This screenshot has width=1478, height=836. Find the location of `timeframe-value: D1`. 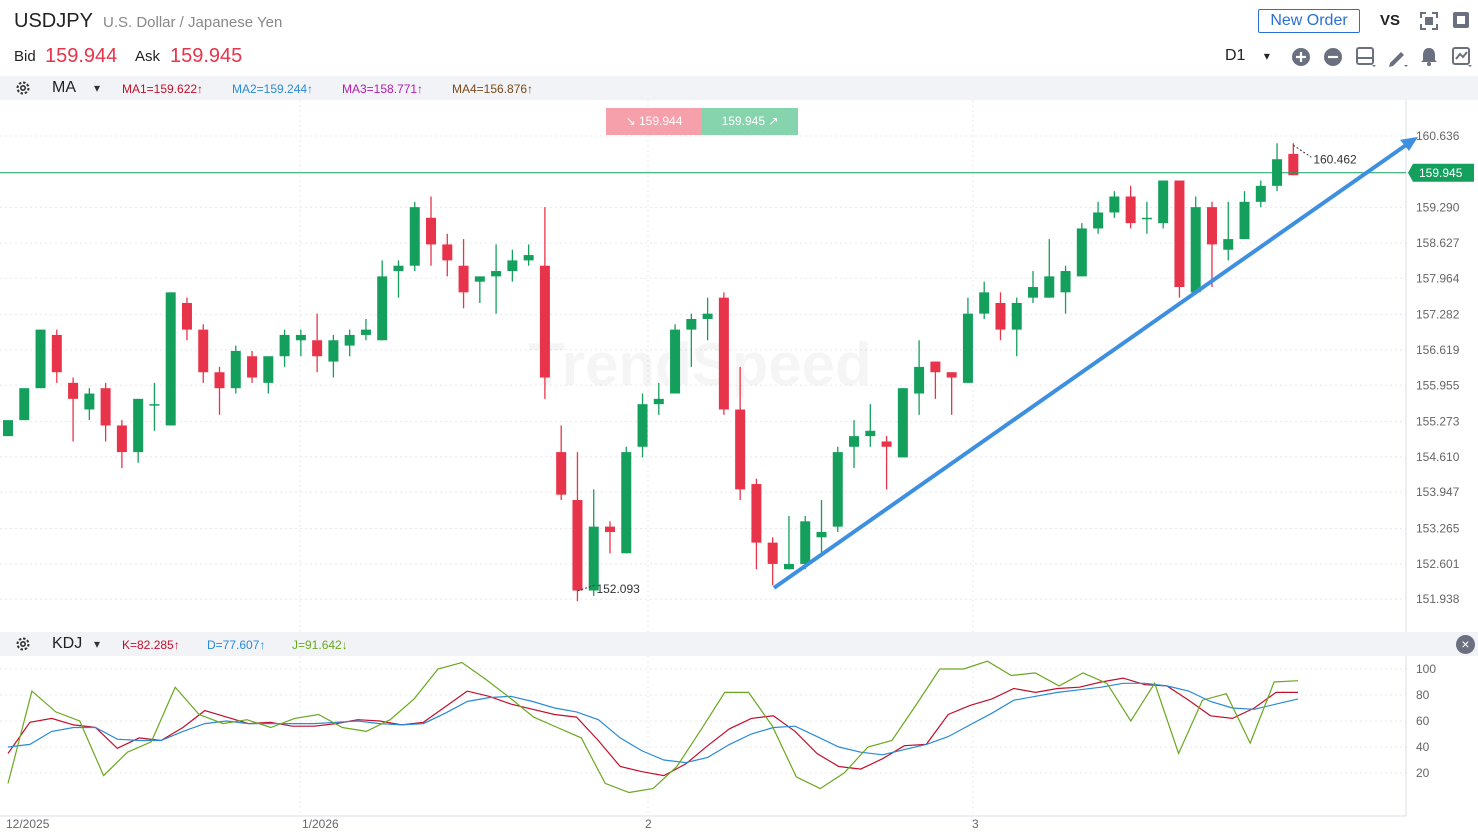

timeframe-value: D1 is located at coordinates (1235, 55).